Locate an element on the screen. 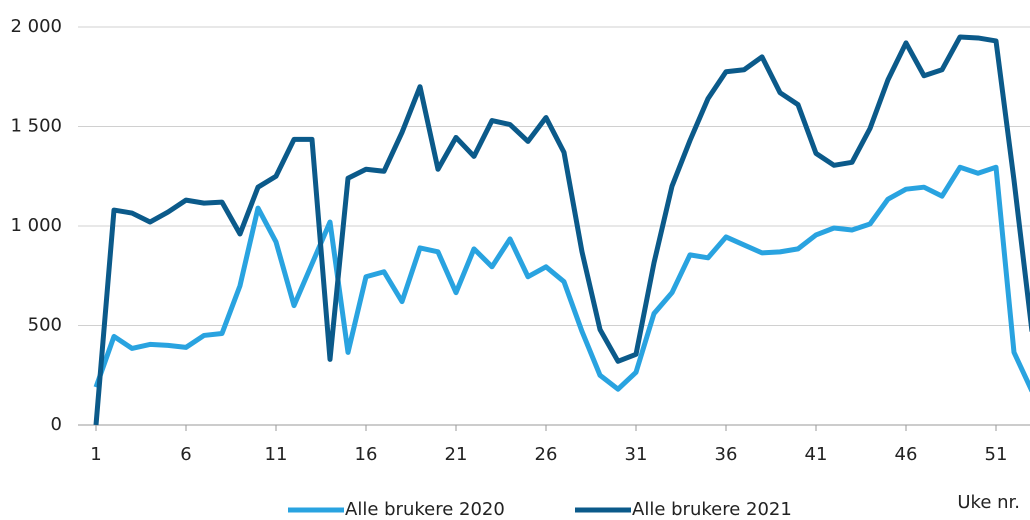  x-tick-label: 26 is located at coordinates (546, 454).